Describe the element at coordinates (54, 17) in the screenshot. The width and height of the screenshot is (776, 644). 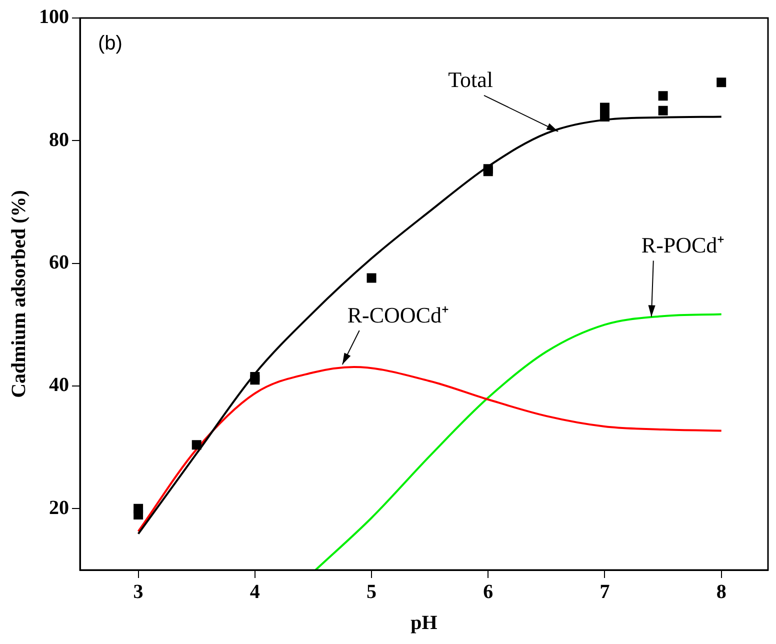
I see `y-tick-label: 100` at that location.